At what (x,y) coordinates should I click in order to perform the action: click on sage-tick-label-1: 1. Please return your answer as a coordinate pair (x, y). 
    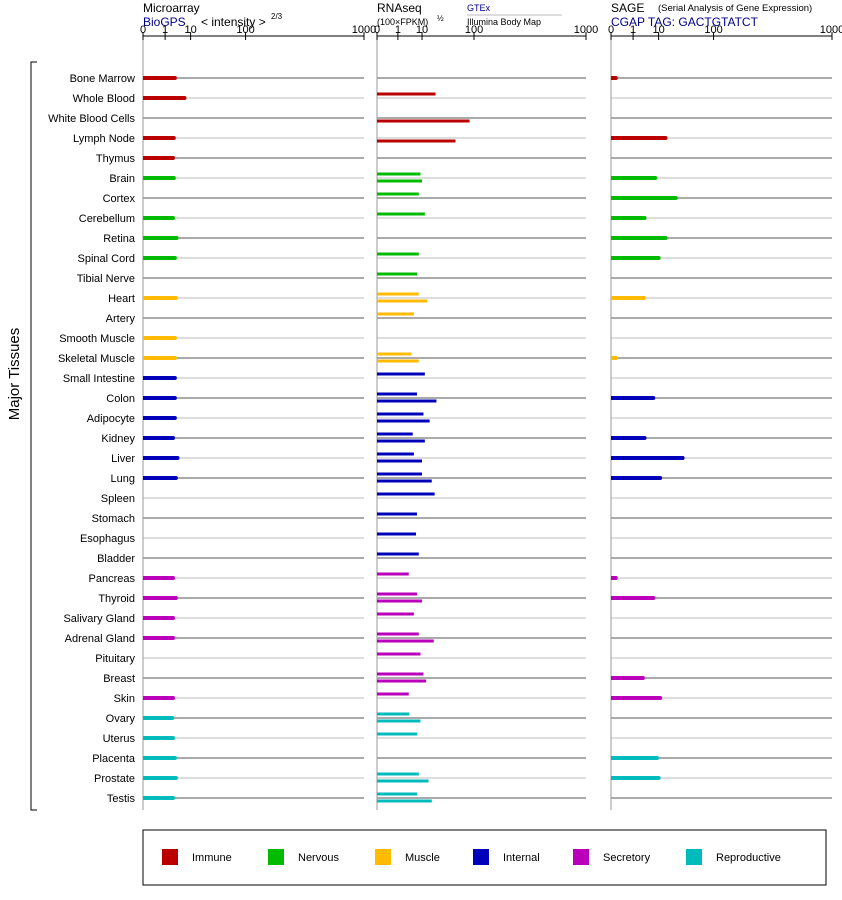
    Looking at the image, I should click on (633, 30).